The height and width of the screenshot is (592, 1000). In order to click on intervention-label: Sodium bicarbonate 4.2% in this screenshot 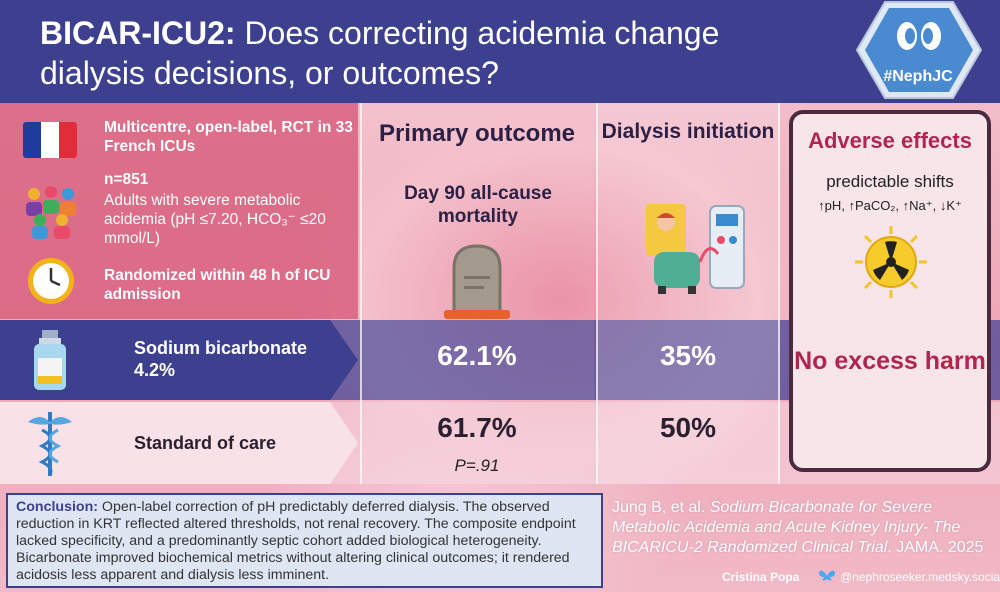, I will do `click(221, 359)`.